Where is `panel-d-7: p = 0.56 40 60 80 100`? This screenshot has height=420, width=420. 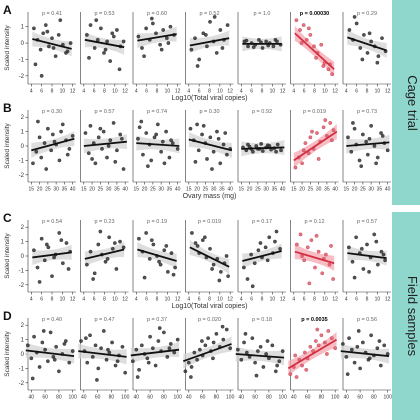 panel-d-7: p = 0.56 40 60 80 100 is located at coordinates (366, 359).